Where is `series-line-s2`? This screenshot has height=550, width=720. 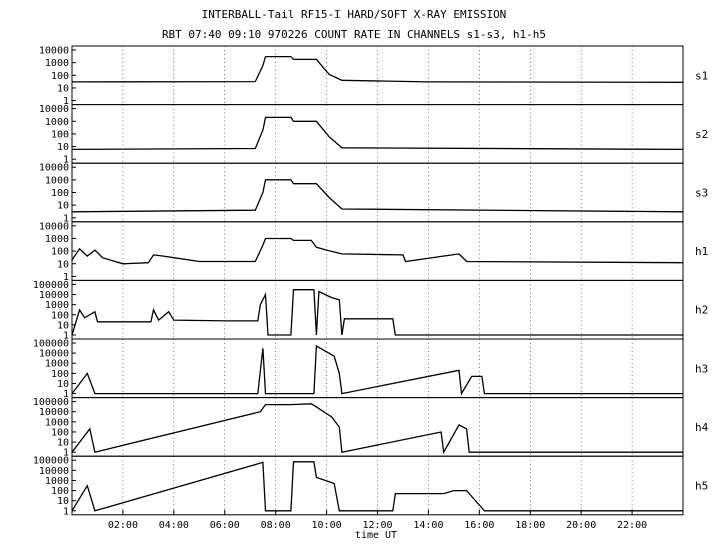 series-line-s2 is located at coordinates (377, 133).